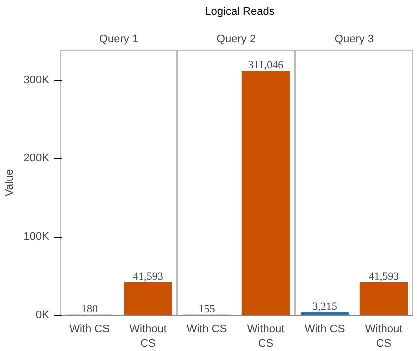  What do you see at coordinates (354, 40) in the screenshot?
I see `chart-title: Query 3` at bounding box center [354, 40].